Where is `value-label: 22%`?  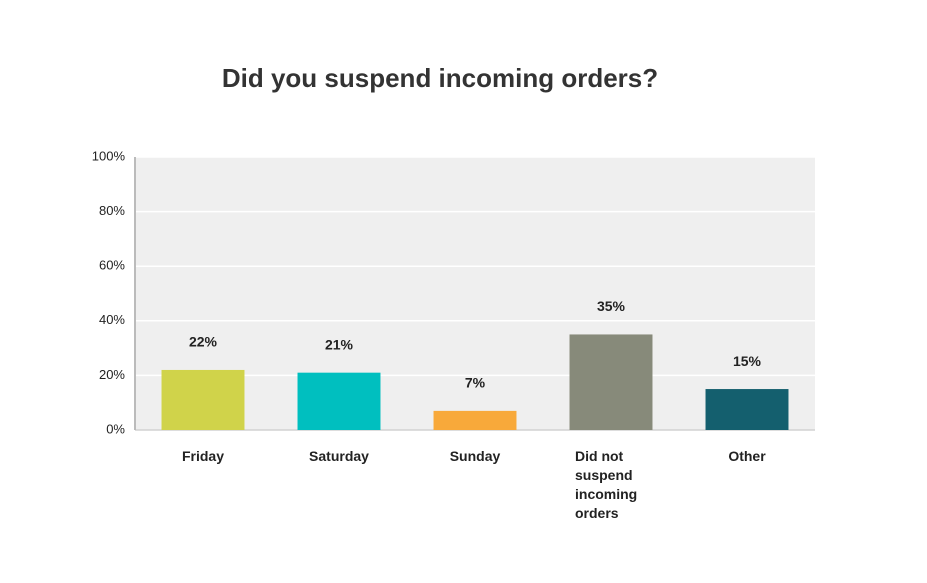 value-label: 22% is located at coordinates (203, 342).